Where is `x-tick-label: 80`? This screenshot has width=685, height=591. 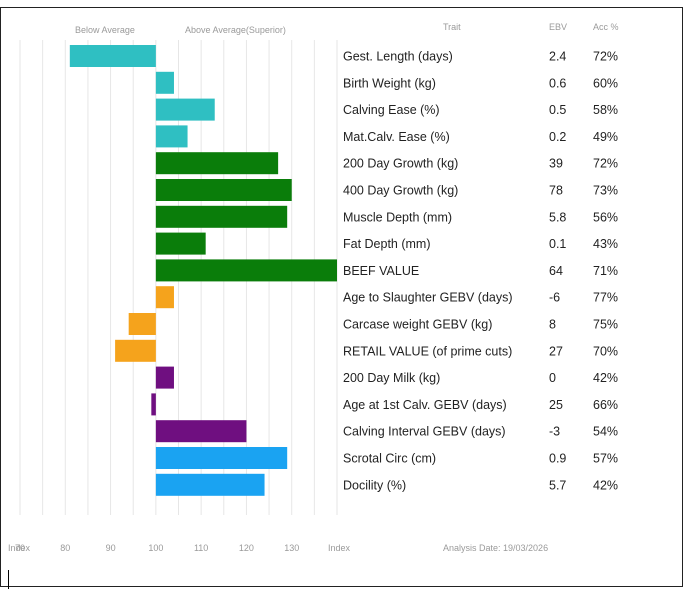
x-tick-label: 80 is located at coordinates (65, 548).